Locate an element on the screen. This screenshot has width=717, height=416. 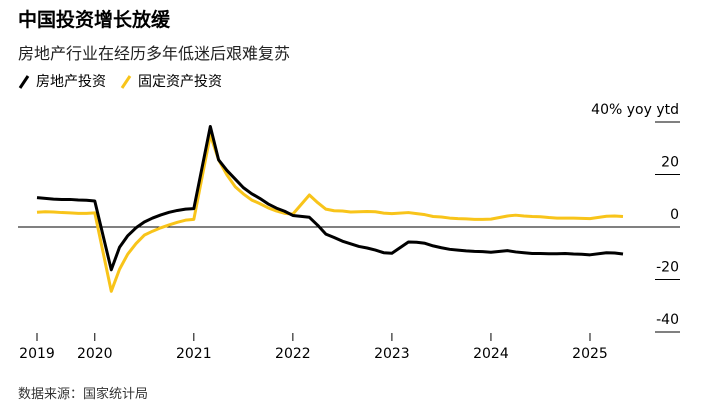
y-tick-label: 40% yoy ytd is located at coordinates (635, 110).